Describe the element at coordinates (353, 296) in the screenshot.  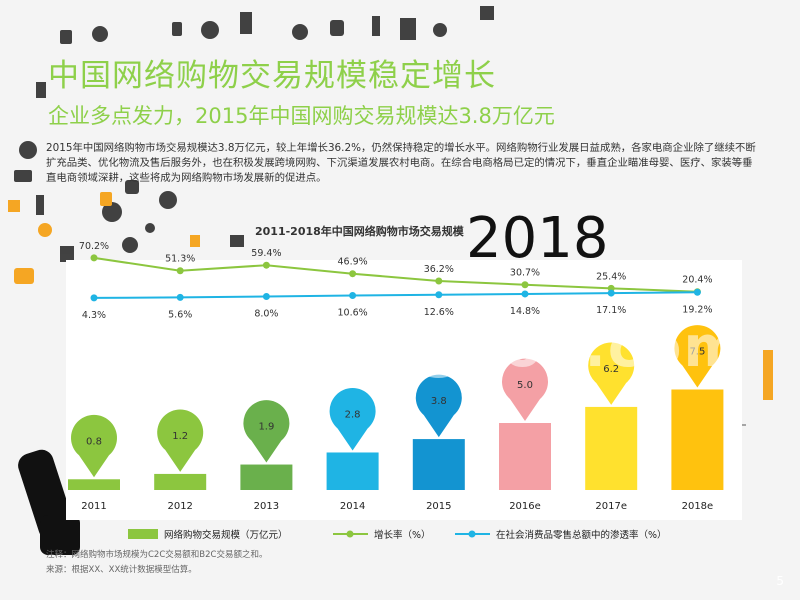
I see `penetration-point-2014` at that location.